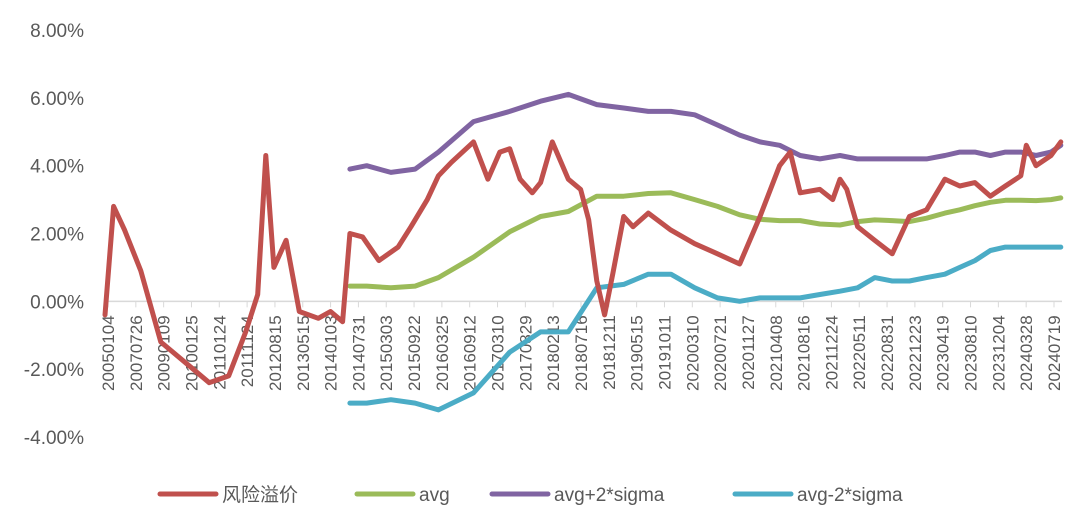 Image resolution: width=1077 pixels, height=522 pixels. Describe the element at coordinates (57, 167) in the screenshot. I see `y-tick-label: 4.00%` at that location.